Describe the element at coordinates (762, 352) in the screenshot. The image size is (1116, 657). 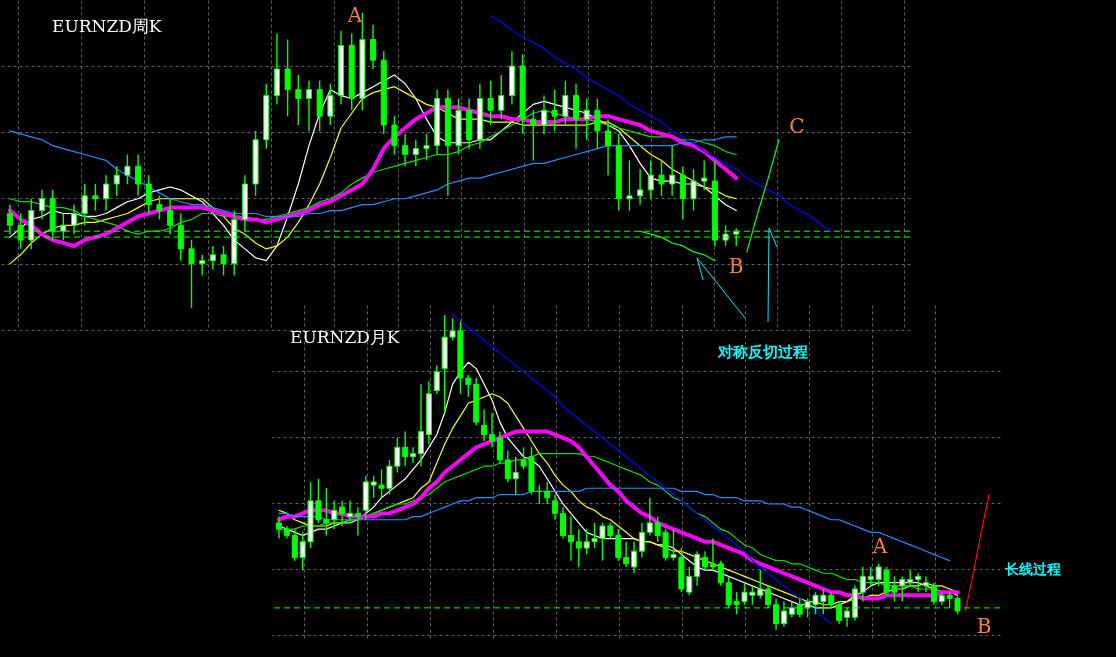
I see `annotation: 对称反切过程` at that location.